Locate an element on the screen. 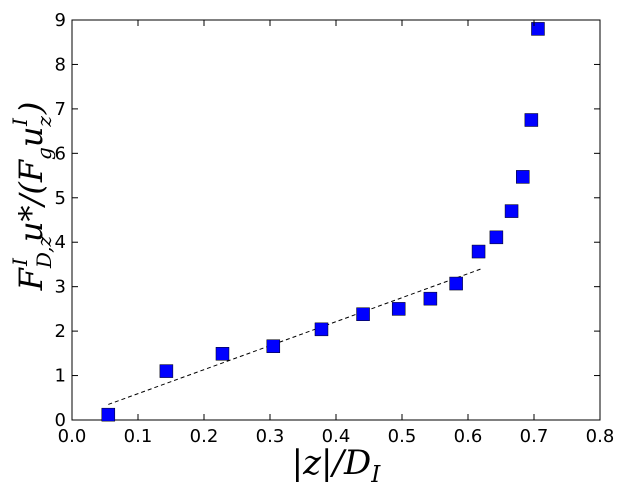  y-tick-label: 7 is located at coordinates (60, 109).